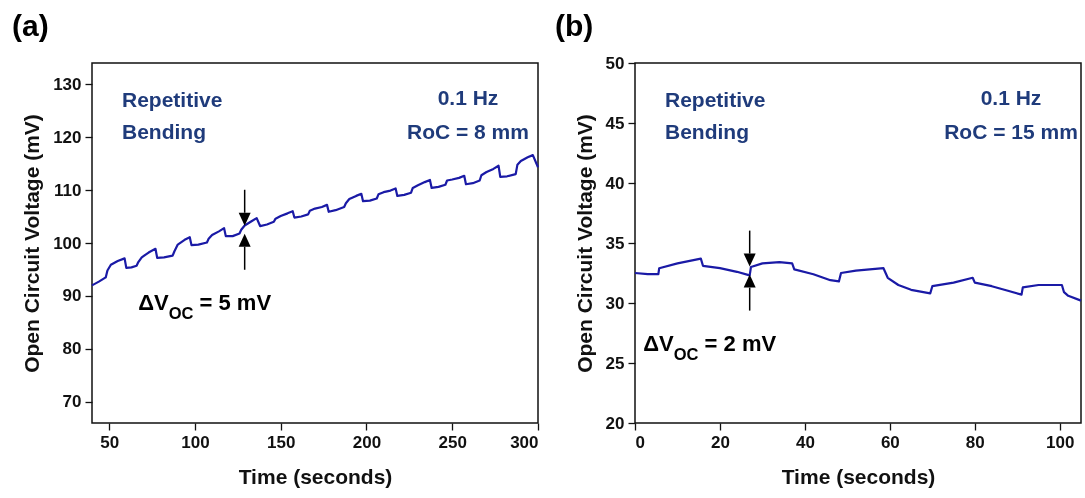 This screenshot has width=1085, height=498. What do you see at coordinates (68, 190) in the screenshot?
I see `y-tick-label: 110` at bounding box center [68, 190].